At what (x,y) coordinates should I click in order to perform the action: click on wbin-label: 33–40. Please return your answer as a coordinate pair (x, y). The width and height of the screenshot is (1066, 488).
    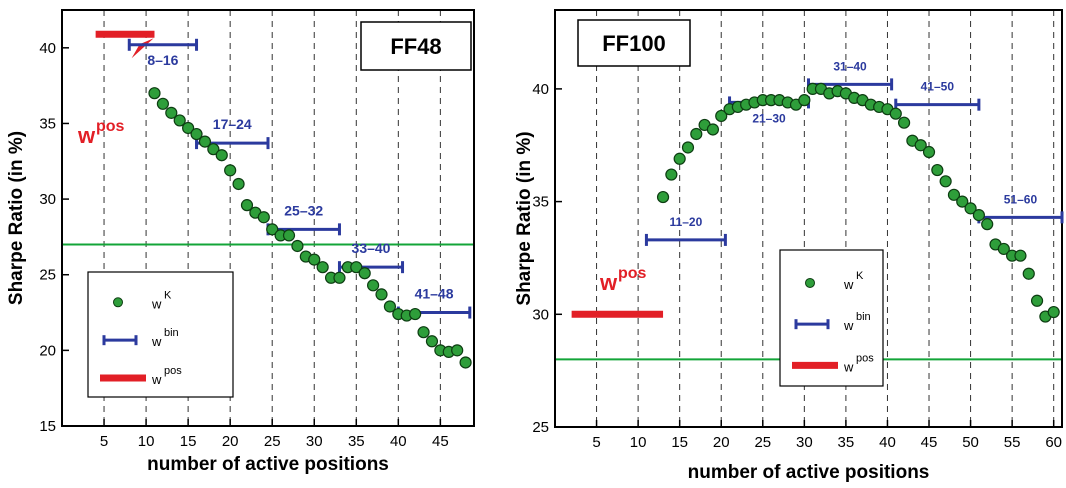
    Looking at the image, I should click on (371, 248).